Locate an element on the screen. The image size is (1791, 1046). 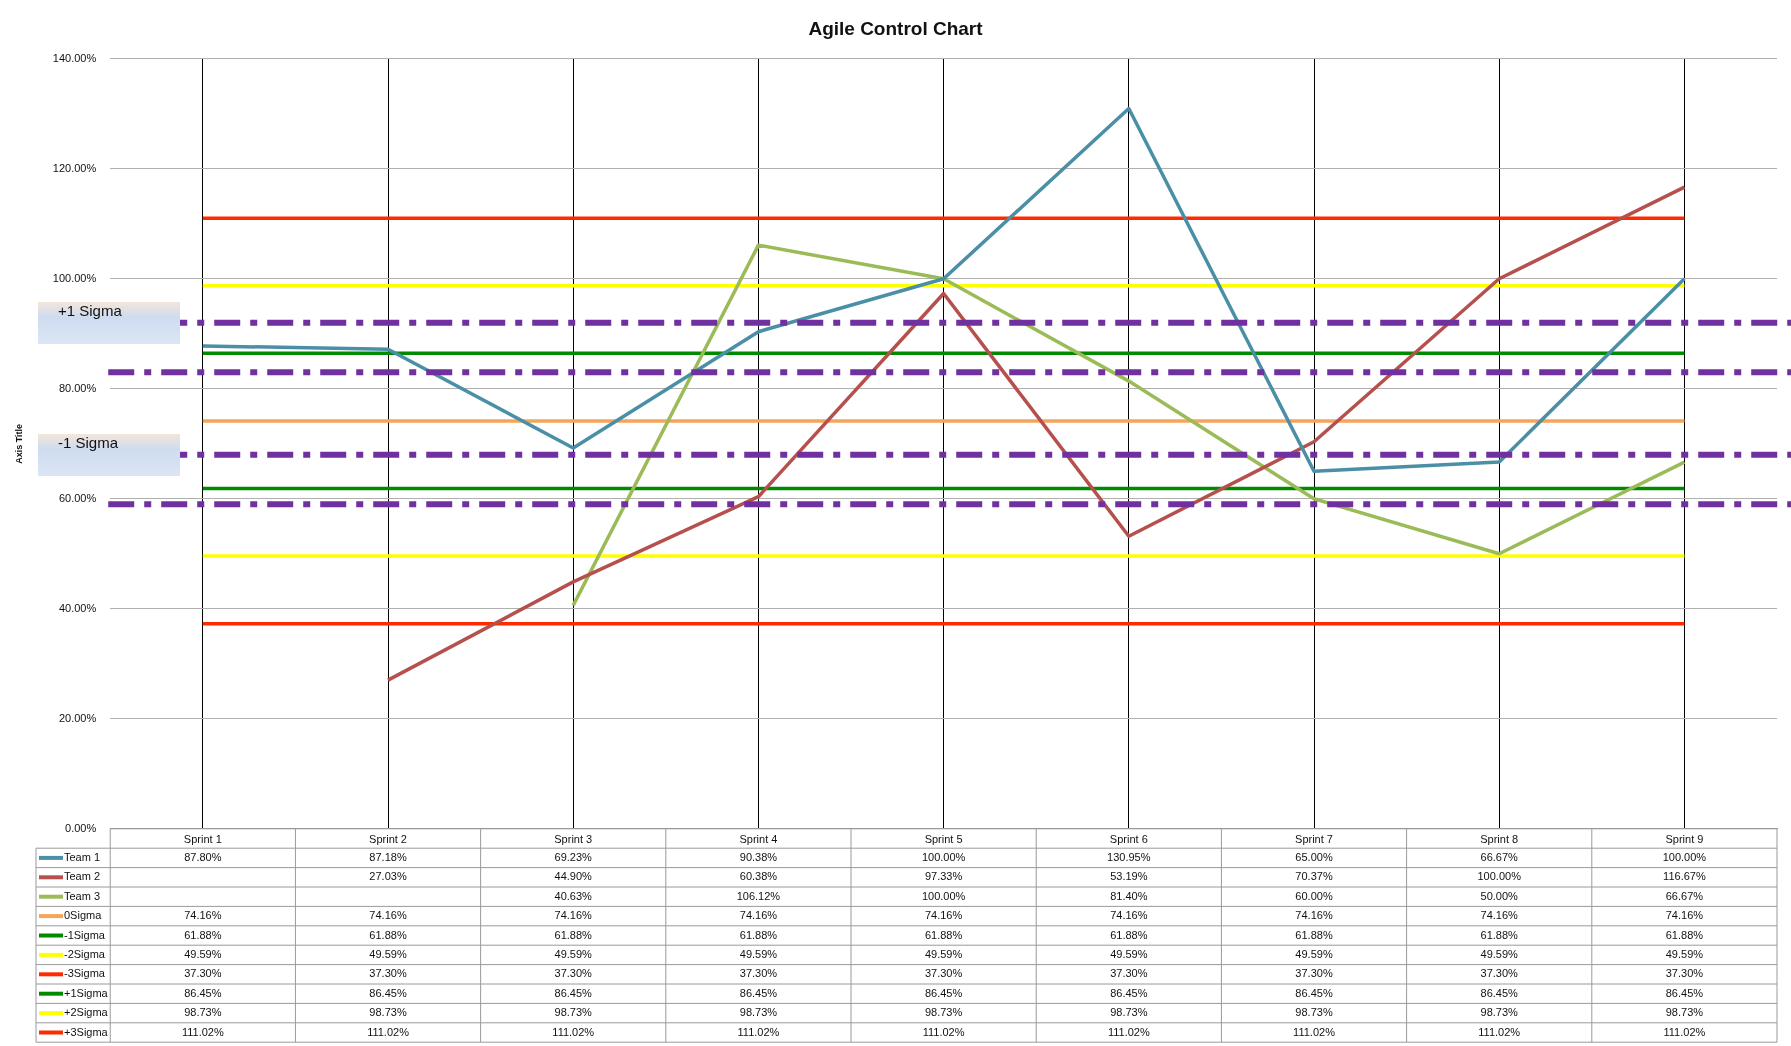
x-tick-label: Sprint 4 is located at coordinates (758, 839).